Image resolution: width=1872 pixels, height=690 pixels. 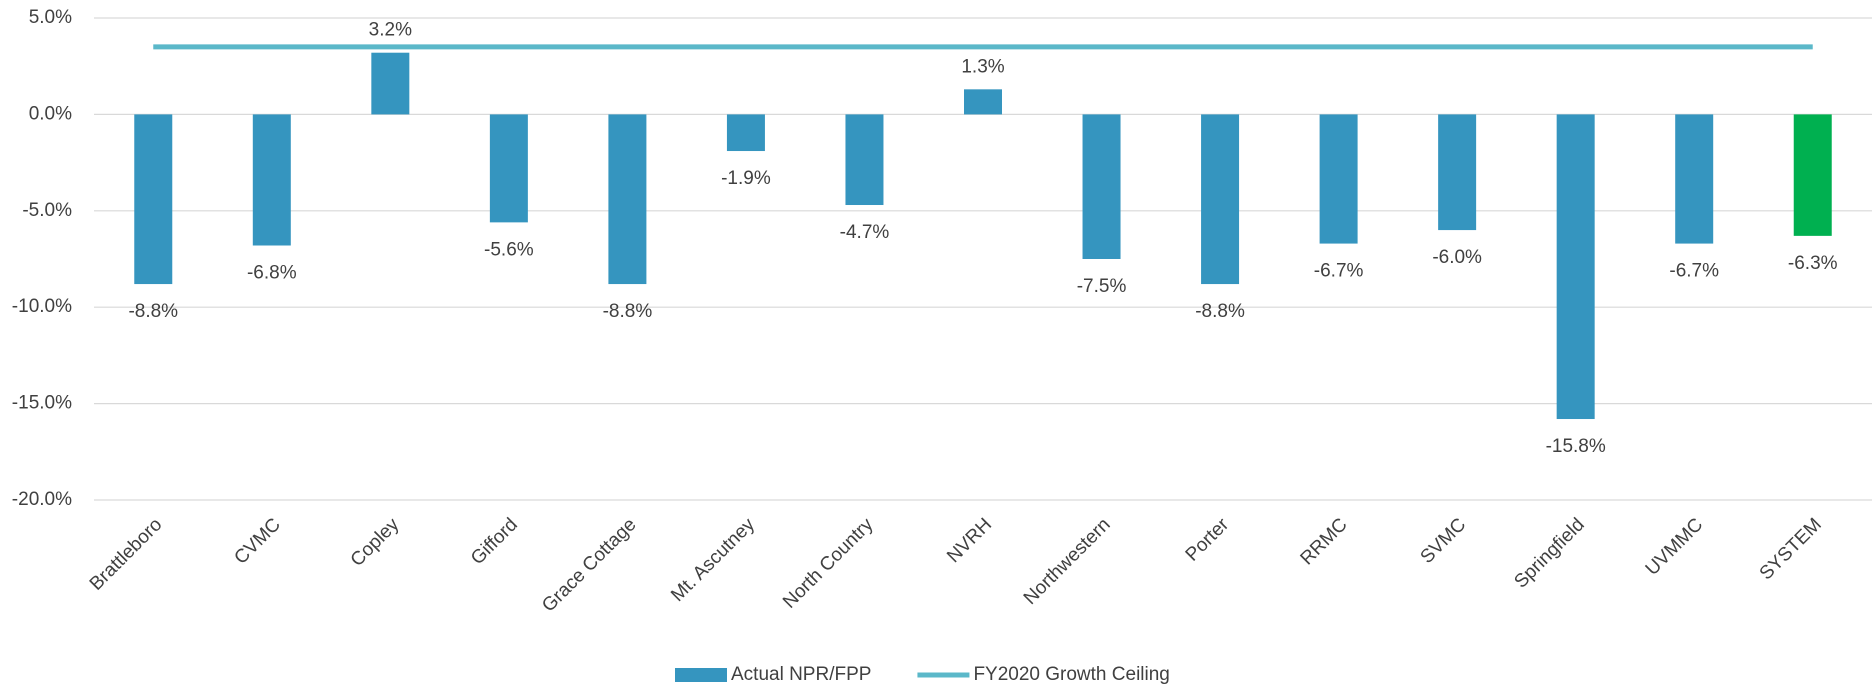 What do you see at coordinates (50, 17) in the screenshot?
I see `y-tick-label: 5.0%` at bounding box center [50, 17].